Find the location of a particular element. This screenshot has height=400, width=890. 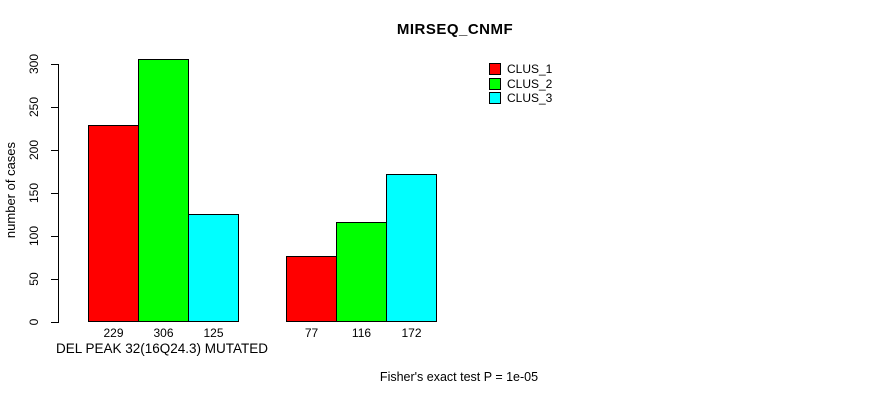

bar-clus_3-group2 is located at coordinates (411, 248).